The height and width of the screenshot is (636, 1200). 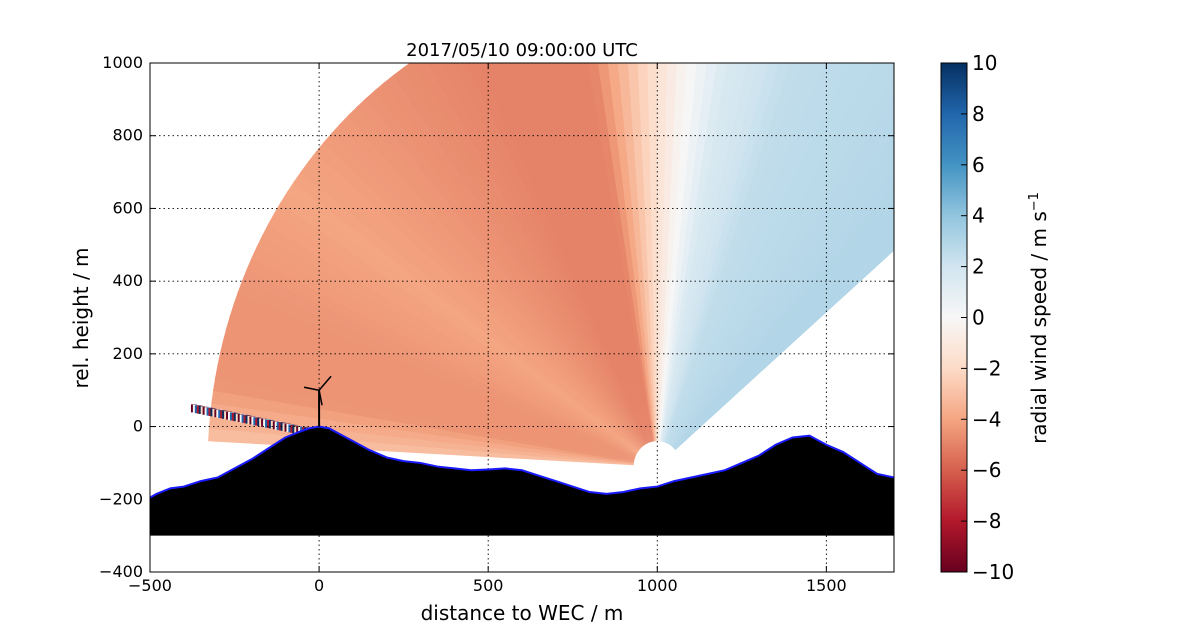 What do you see at coordinates (1039, 327) in the screenshot?
I see `colorbar-title-text: radial wind speed / m s` at bounding box center [1039, 327].